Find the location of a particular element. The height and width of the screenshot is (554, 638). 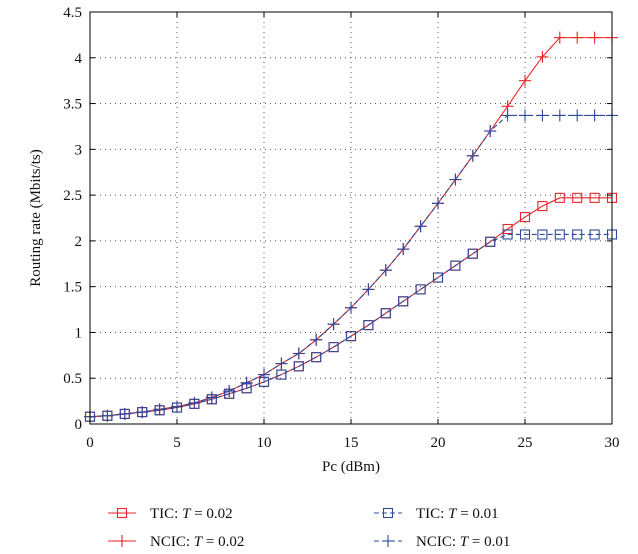

y-tick-label: 2 is located at coordinates (79, 242).